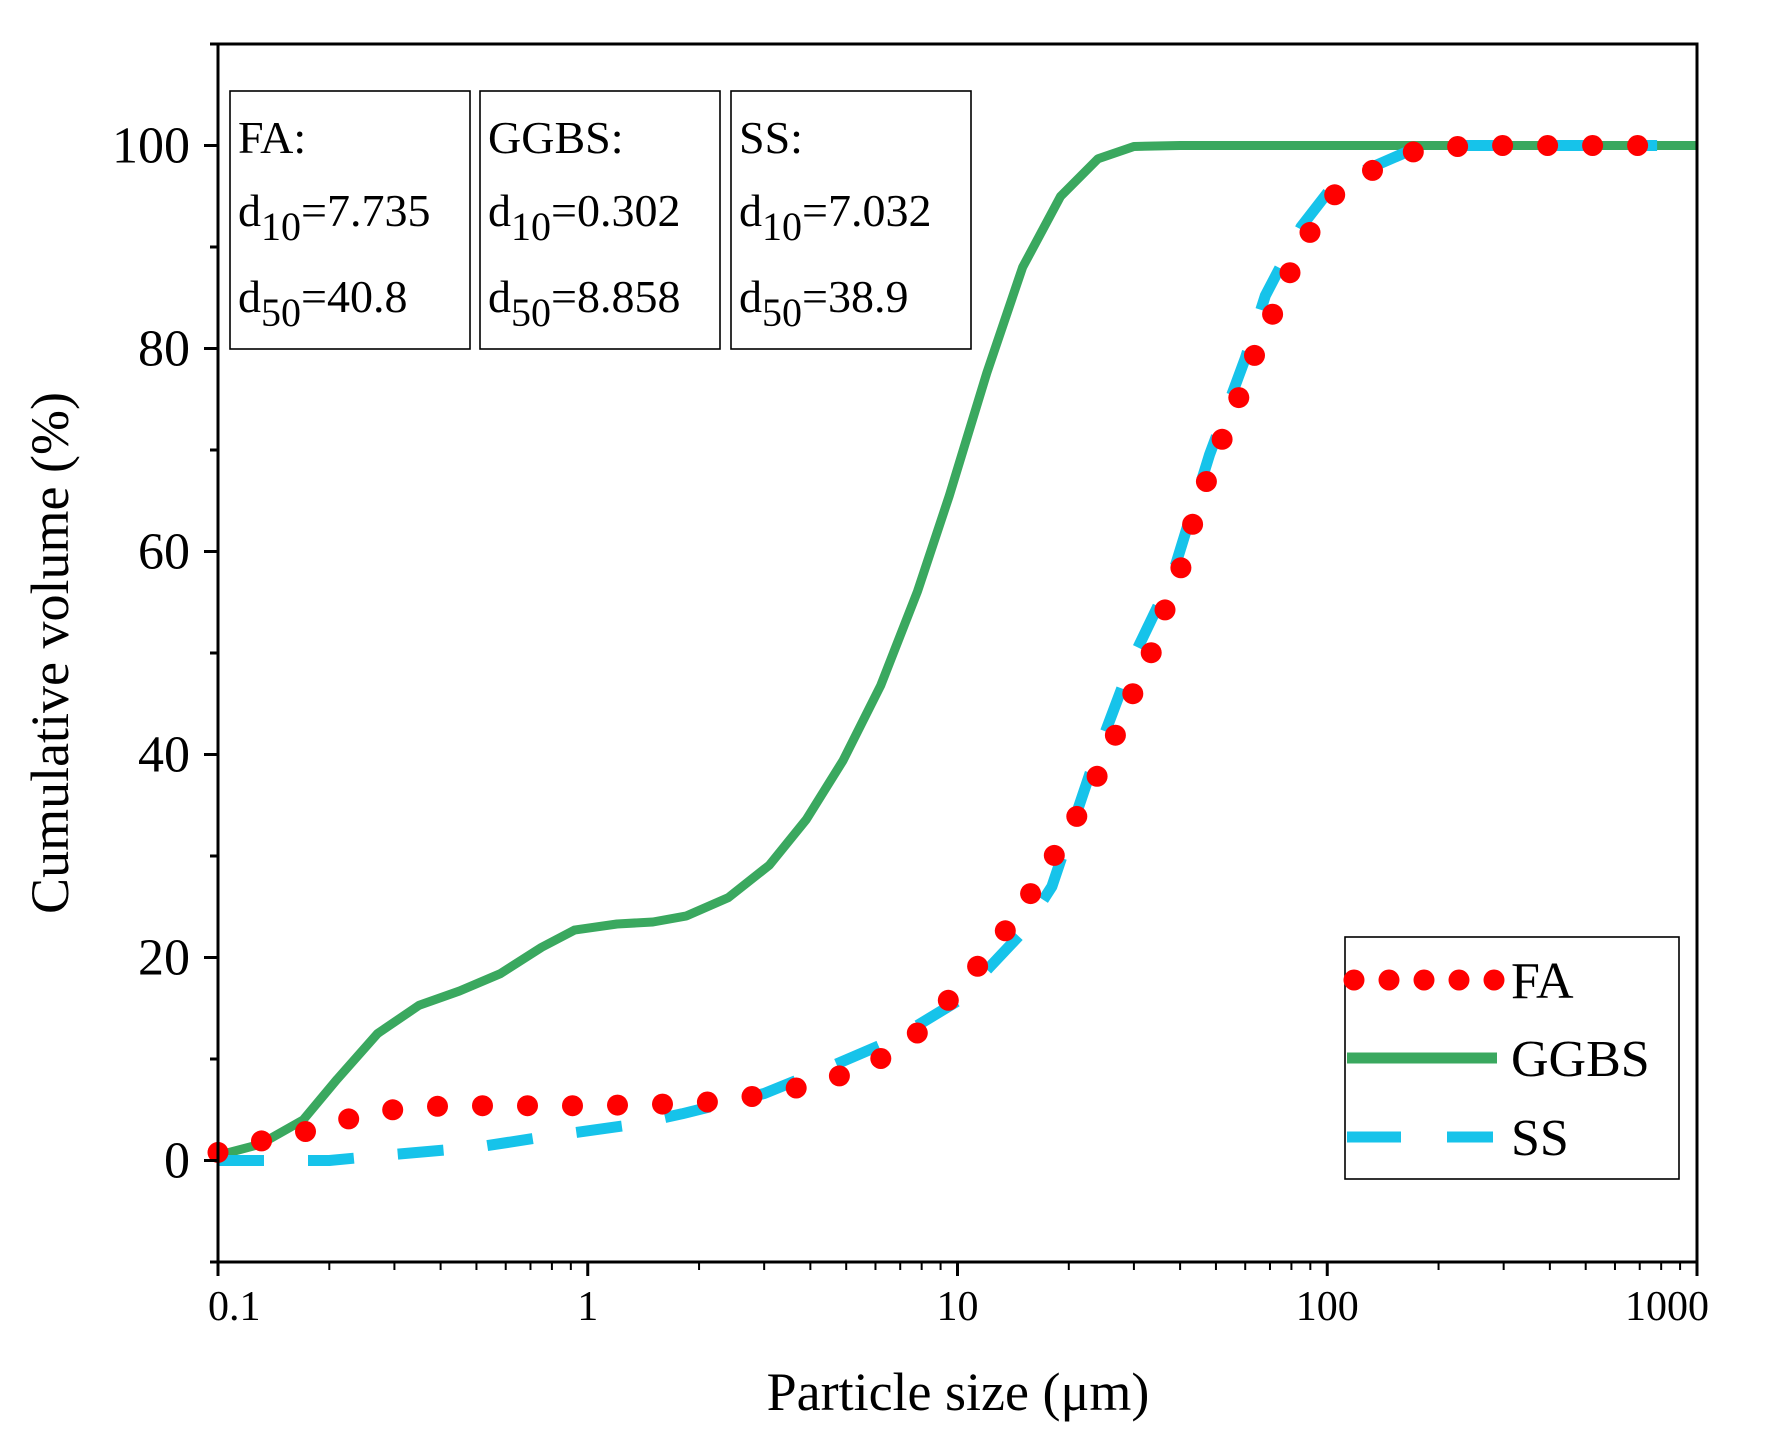 This screenshot has width=1770, height=1437. I want to click on annotation-d10: d10=7.032, so click(835, 217).